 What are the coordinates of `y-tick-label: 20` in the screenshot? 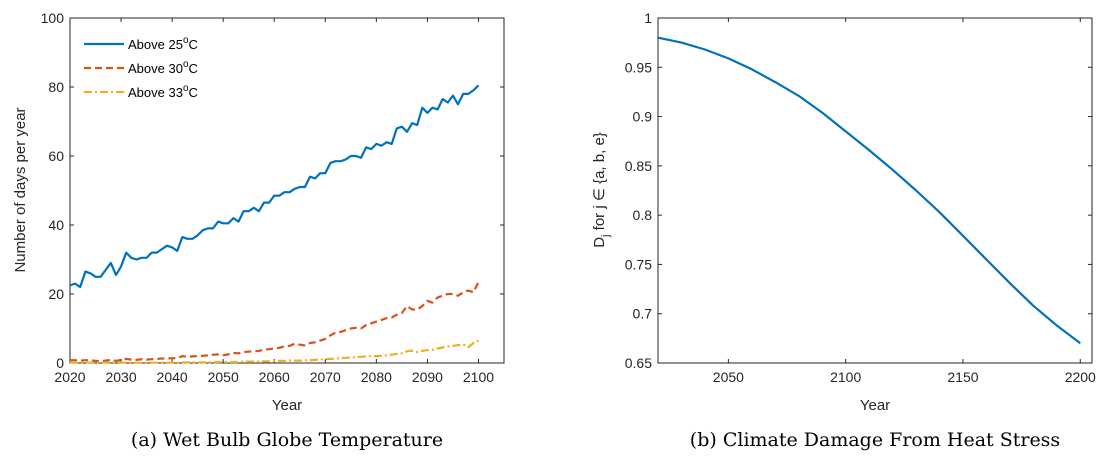 It's located at (56, 294).